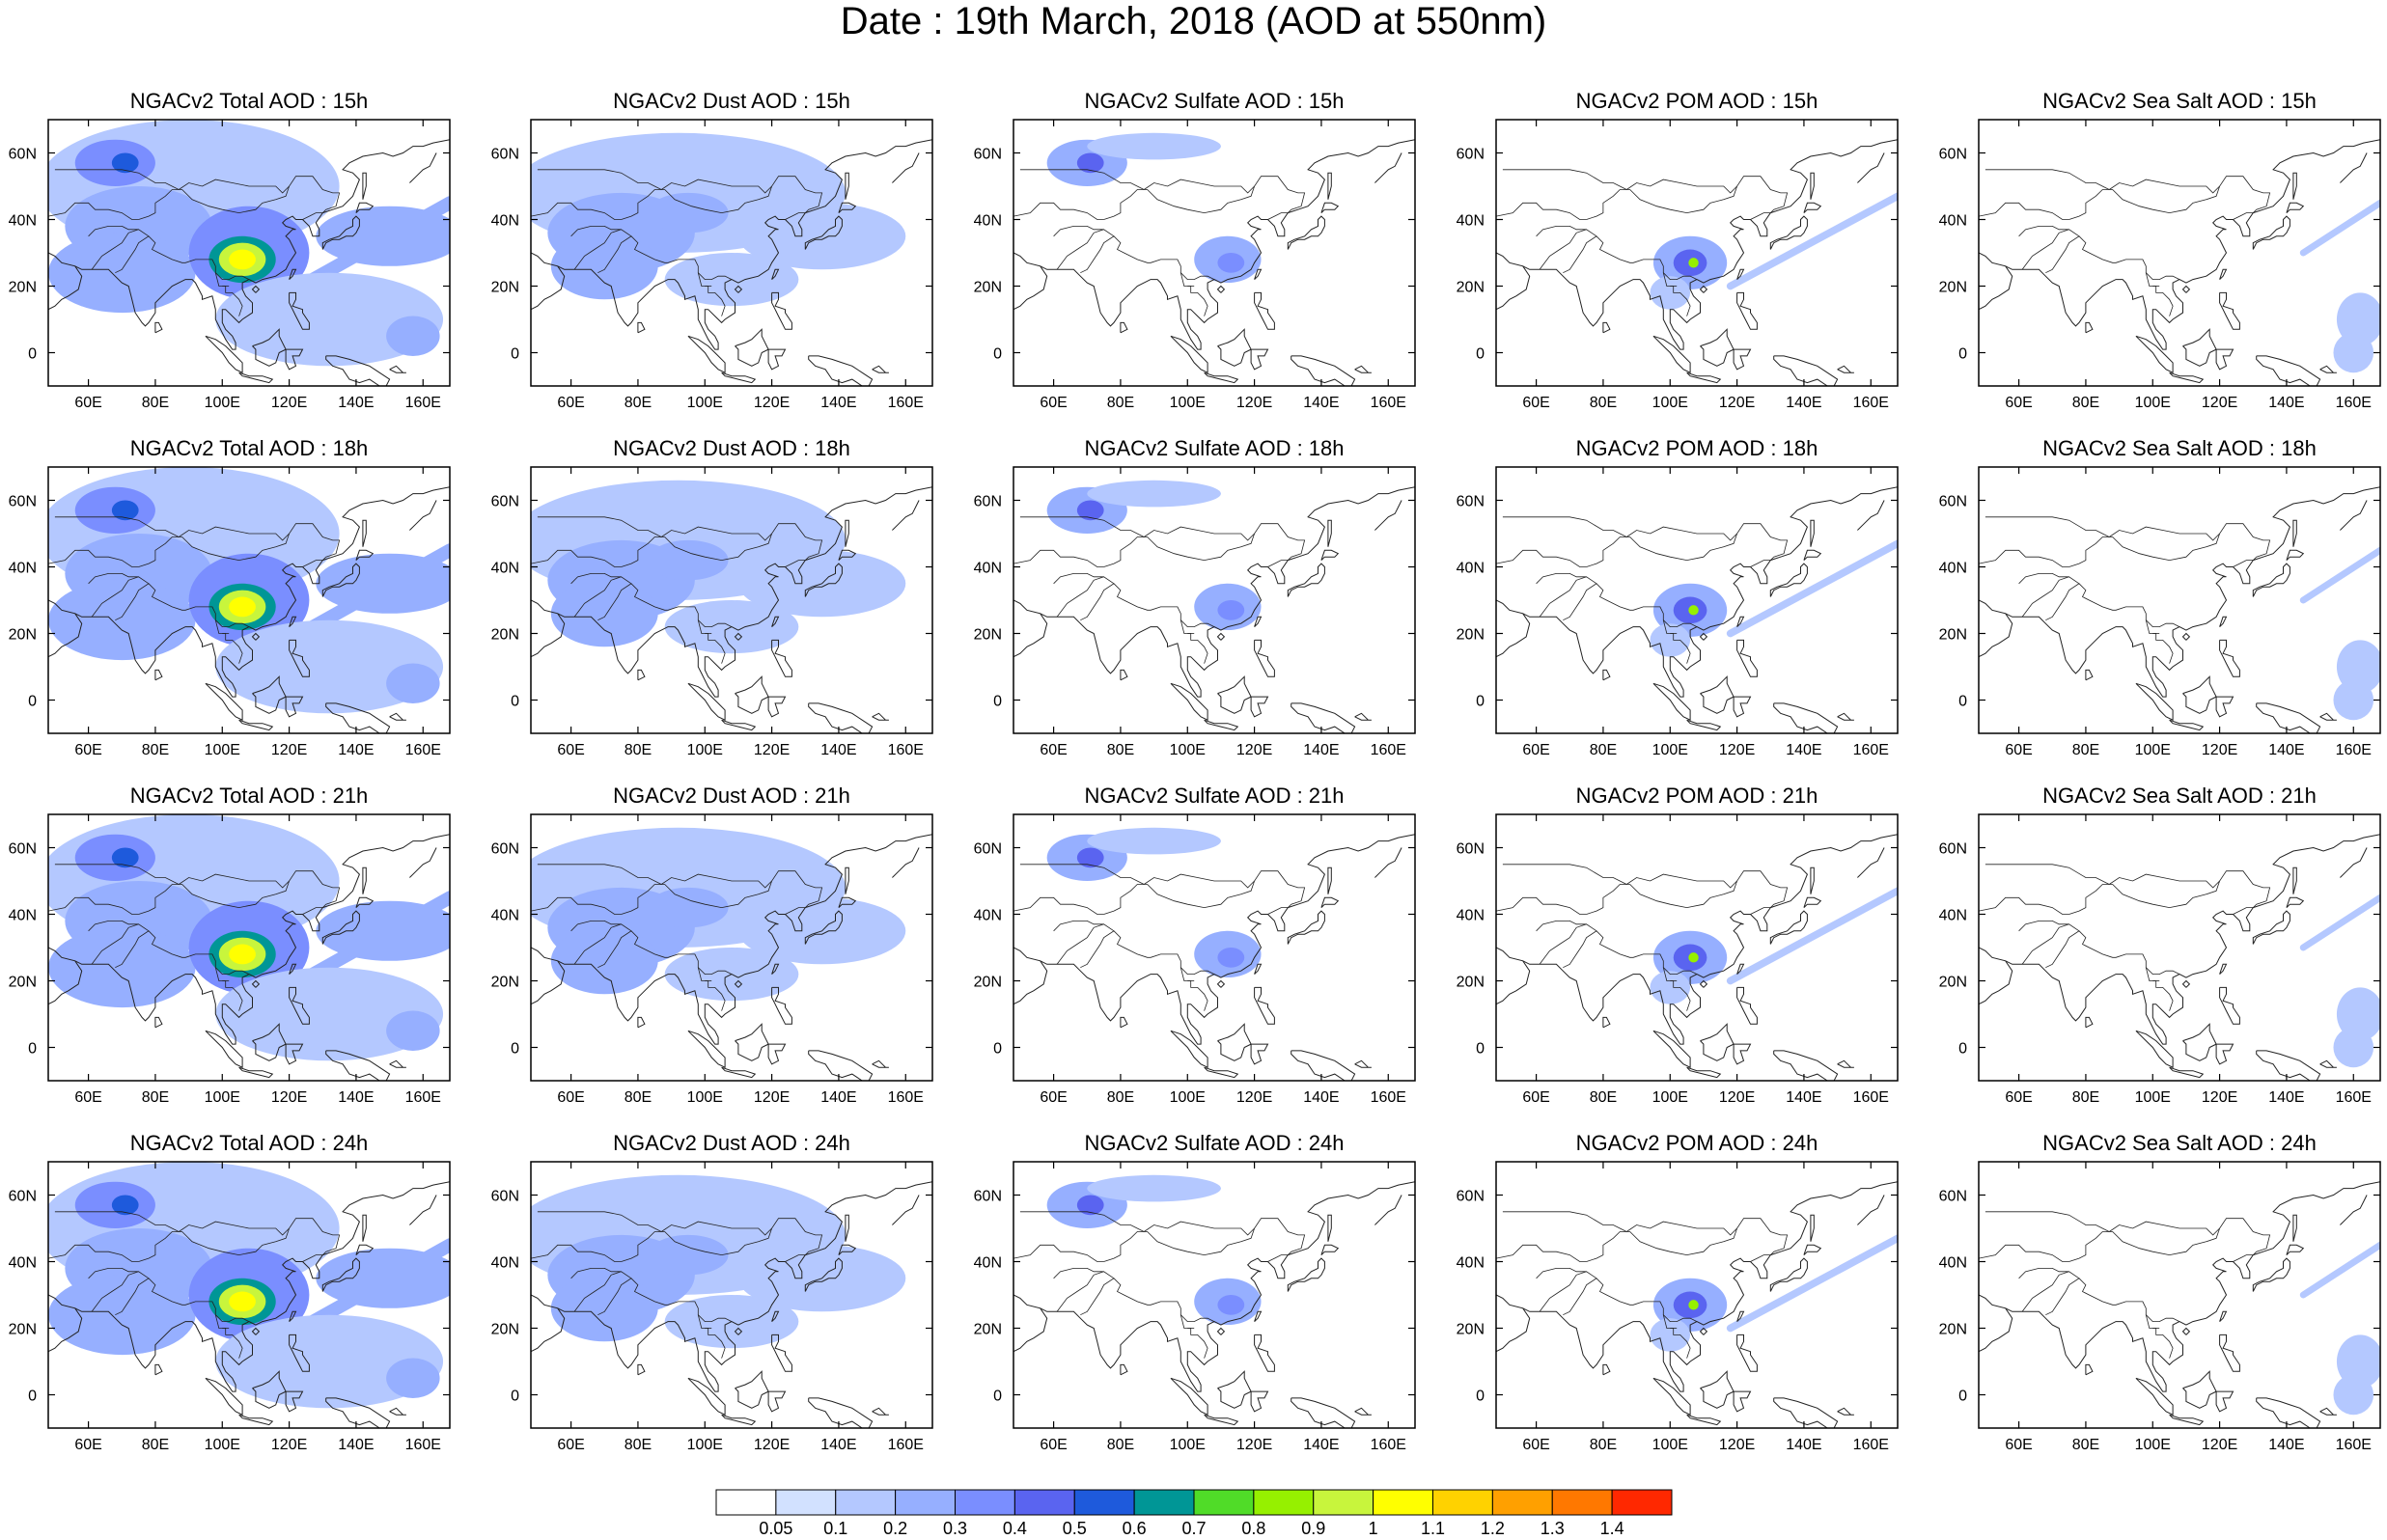 The width and height of the screenshot is (2387, 1540). Describe the element at coordinates (289, 403) in the screenshot. I see `x-tick-label: 120E` at that location.